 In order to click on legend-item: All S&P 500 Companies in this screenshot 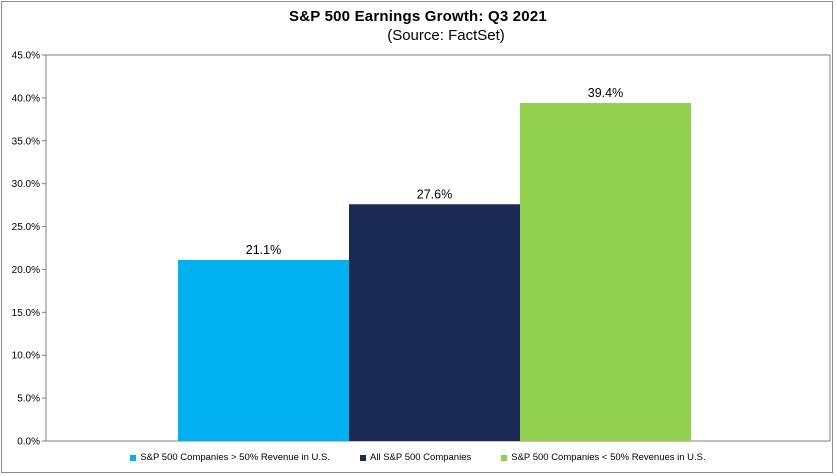, I will do `click(415, 457)`.